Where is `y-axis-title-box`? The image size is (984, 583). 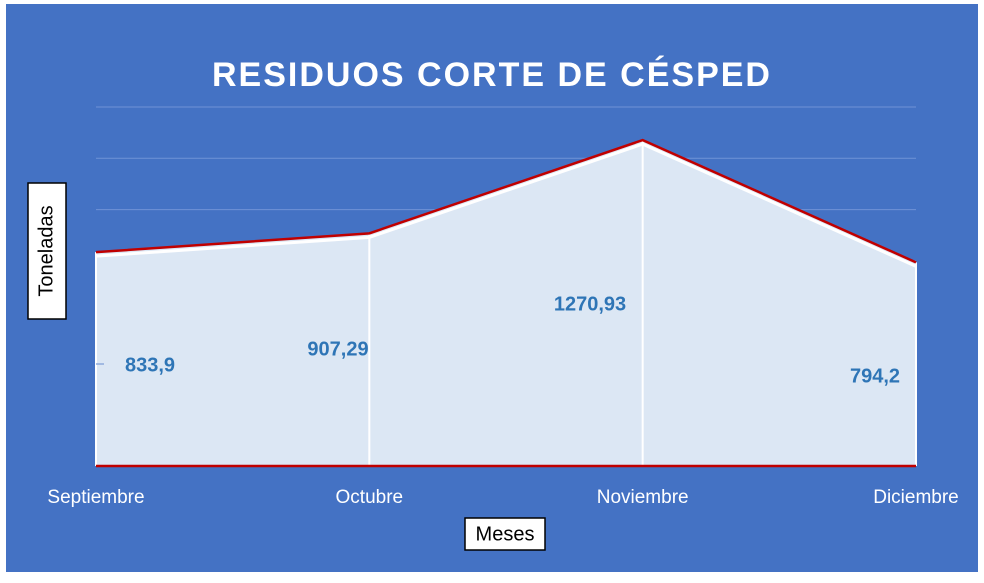 y-axis-title-box is located at coordinates (47, 251).